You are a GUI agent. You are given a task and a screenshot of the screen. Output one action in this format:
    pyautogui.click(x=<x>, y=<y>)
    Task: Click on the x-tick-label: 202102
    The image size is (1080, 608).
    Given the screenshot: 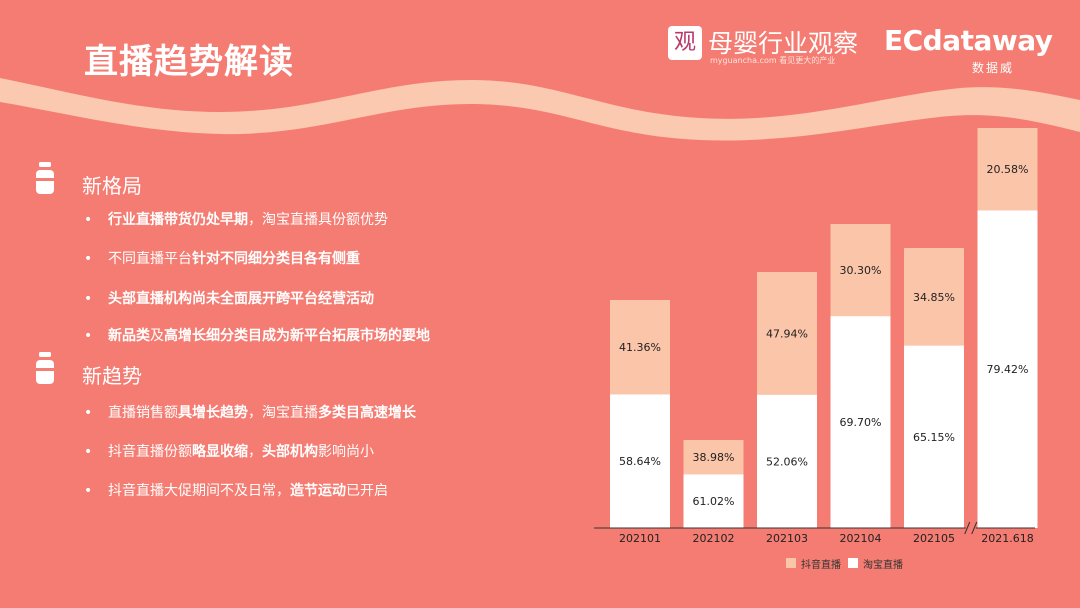 What is the action you would take?
    pyautogui.click(x=714, y=538)
    